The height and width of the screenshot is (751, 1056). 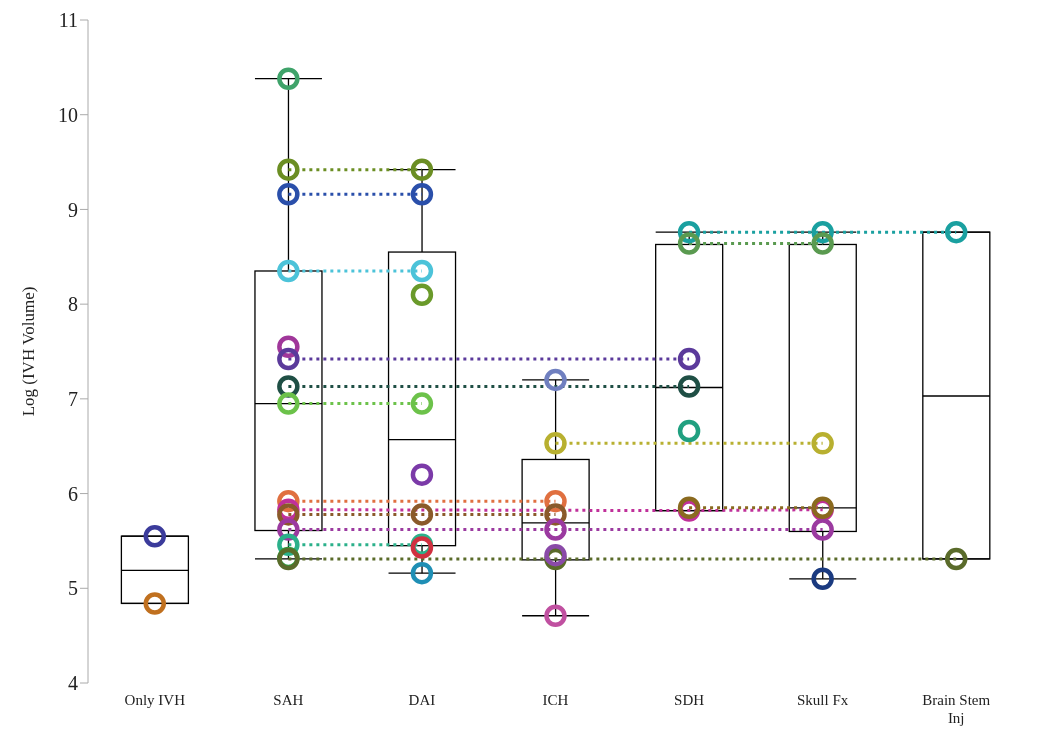 I want to click on y-tick-label: 11, so click(x=68, y=20).